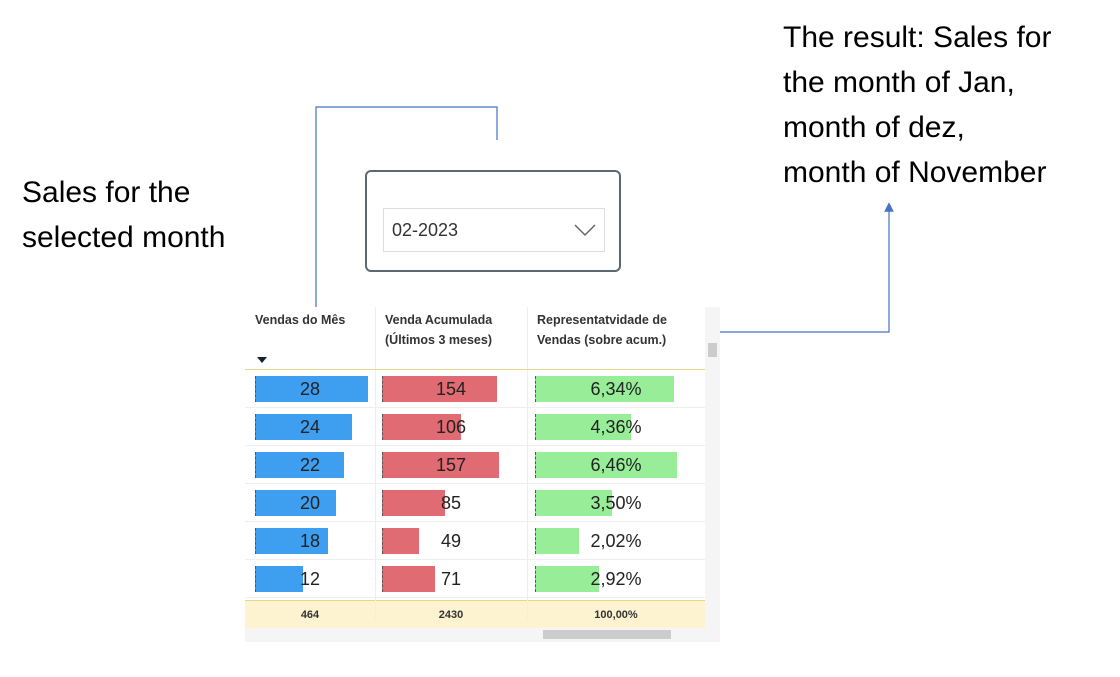 This screenshot has height=677, width=1120. Describe the element at coordinates (451, 615) in the screenshot. I see `total-value: 2430` at that location.